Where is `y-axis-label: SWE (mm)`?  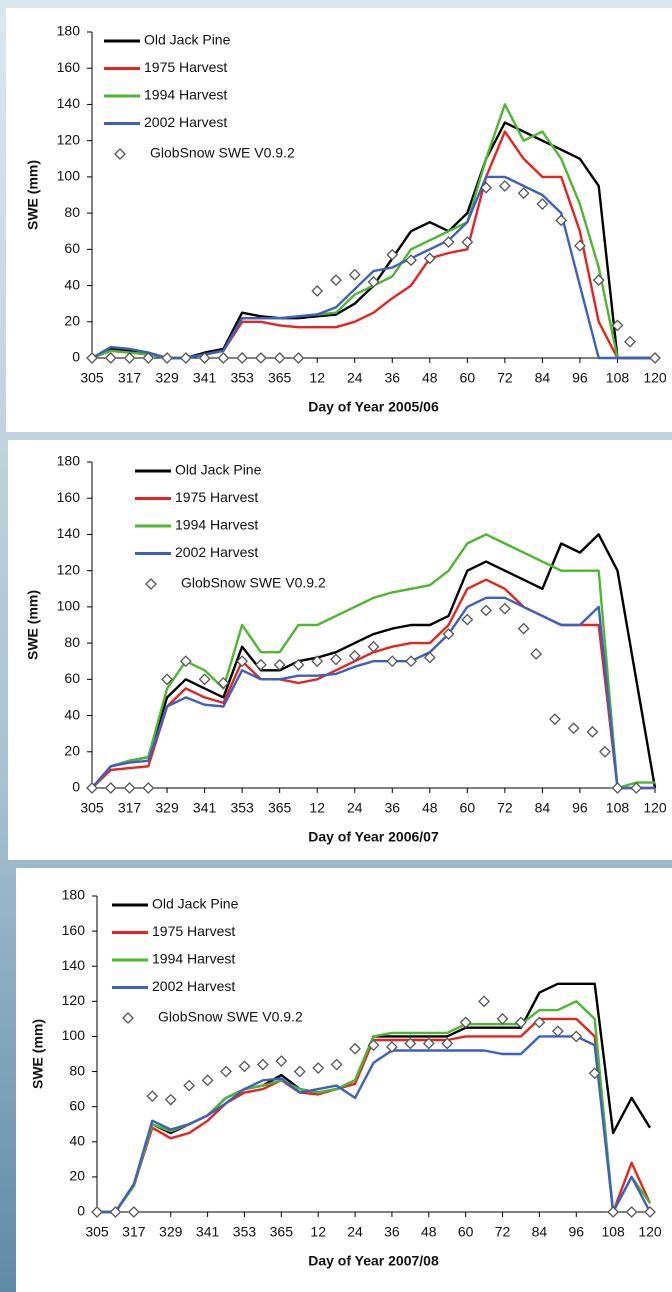 y-axis-label: SWE (mm) is located at coordinates (38, 1054).